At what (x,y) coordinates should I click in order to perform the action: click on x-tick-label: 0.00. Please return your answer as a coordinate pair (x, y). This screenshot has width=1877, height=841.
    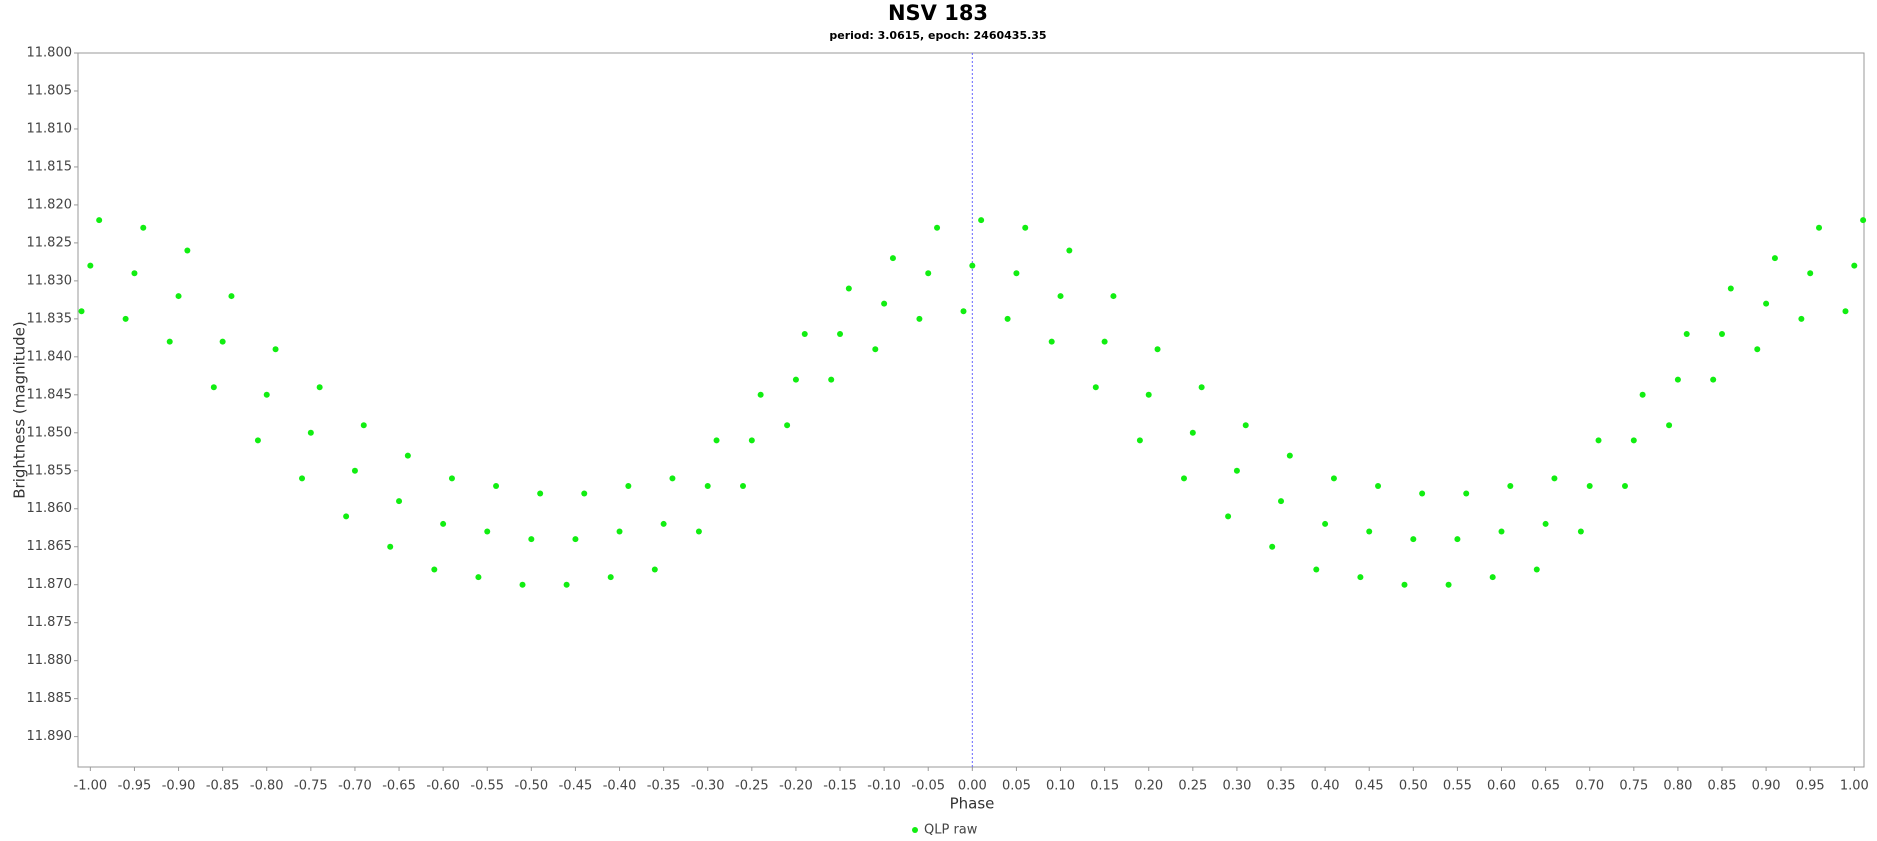
    Looking at the image, I should click on (972, 786).